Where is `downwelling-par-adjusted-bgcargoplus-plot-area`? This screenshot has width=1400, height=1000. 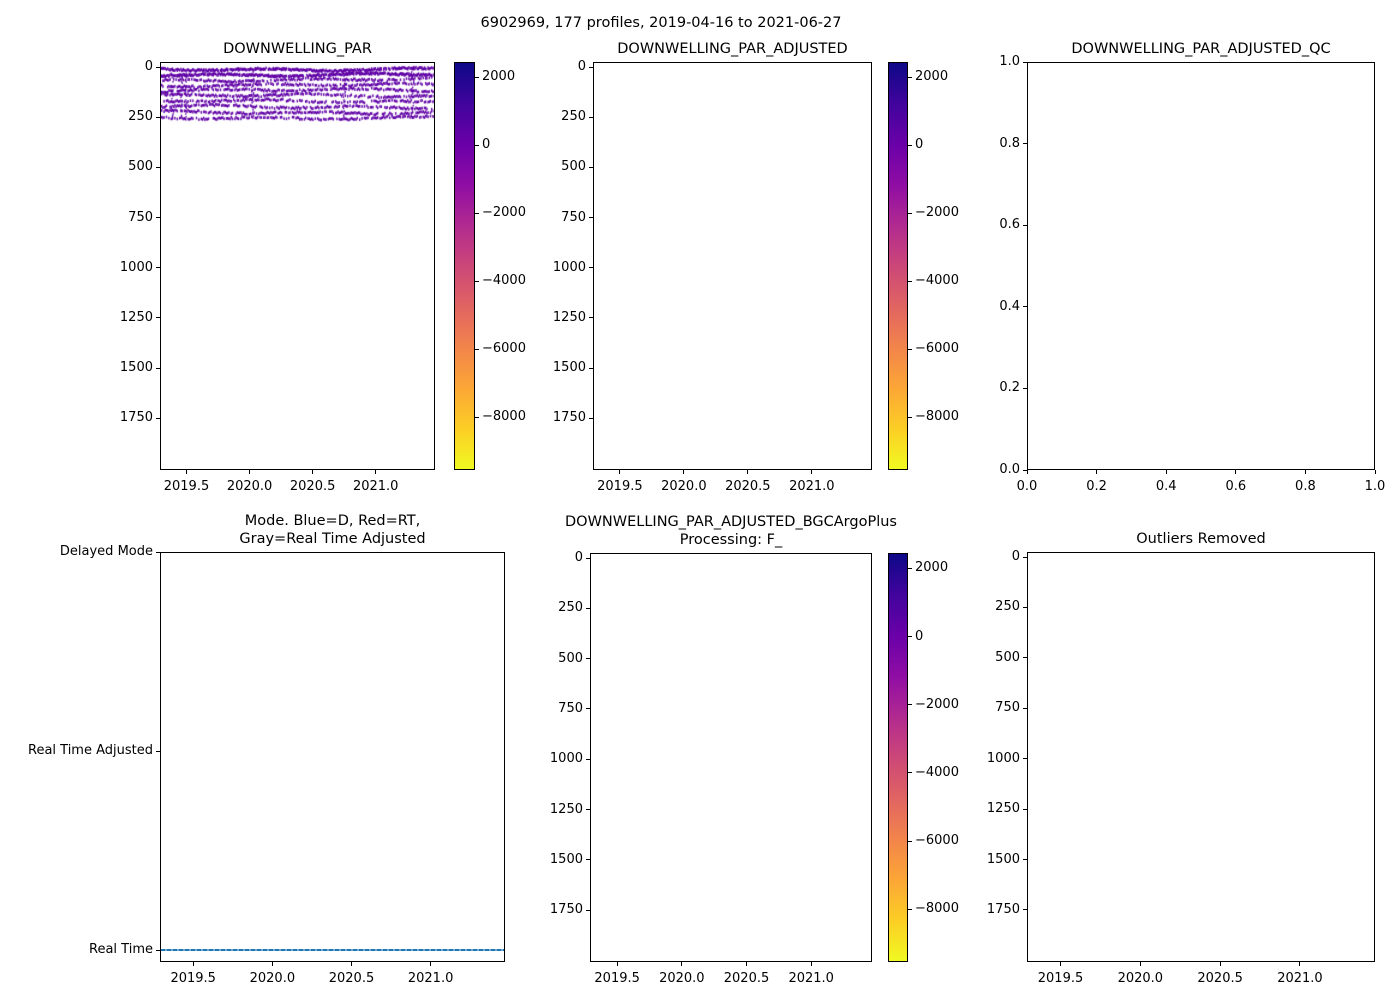 downwelling-par-adjusted-bgcargoplus-plot-area is located at coordinates (731, 757).